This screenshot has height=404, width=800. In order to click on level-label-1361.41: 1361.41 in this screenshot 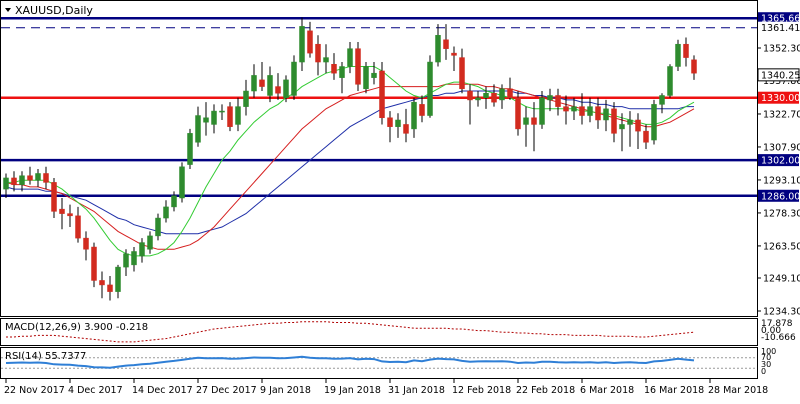, I will do `click(780, 28)`.